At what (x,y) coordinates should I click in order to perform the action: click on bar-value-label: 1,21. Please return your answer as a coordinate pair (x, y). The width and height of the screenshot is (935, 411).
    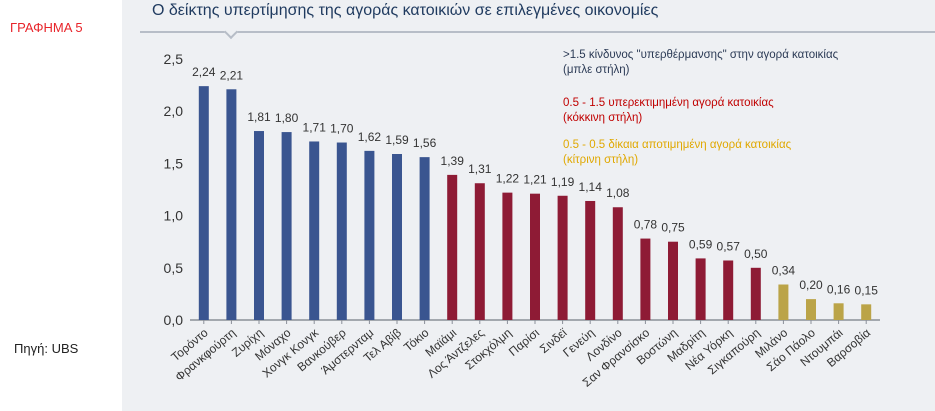
    Looking at the image, I should click on (535, 180).